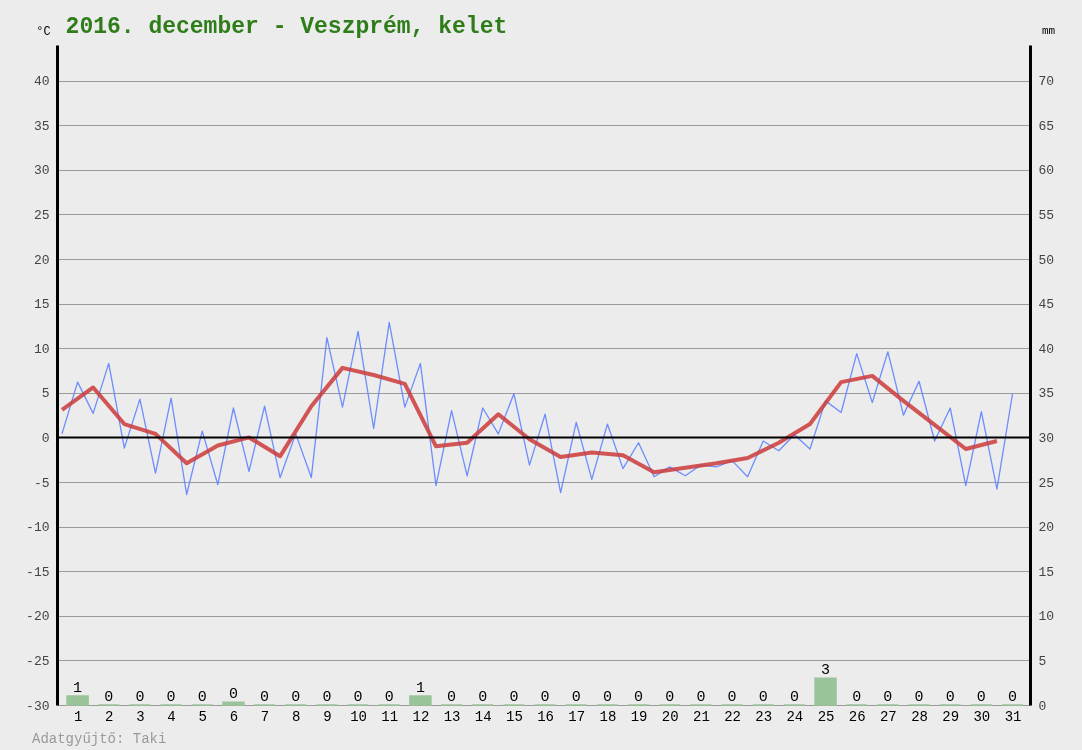 This screenshot has height=750, width=1082. I want to click on y-axis-title: °C, so click(43, 31).